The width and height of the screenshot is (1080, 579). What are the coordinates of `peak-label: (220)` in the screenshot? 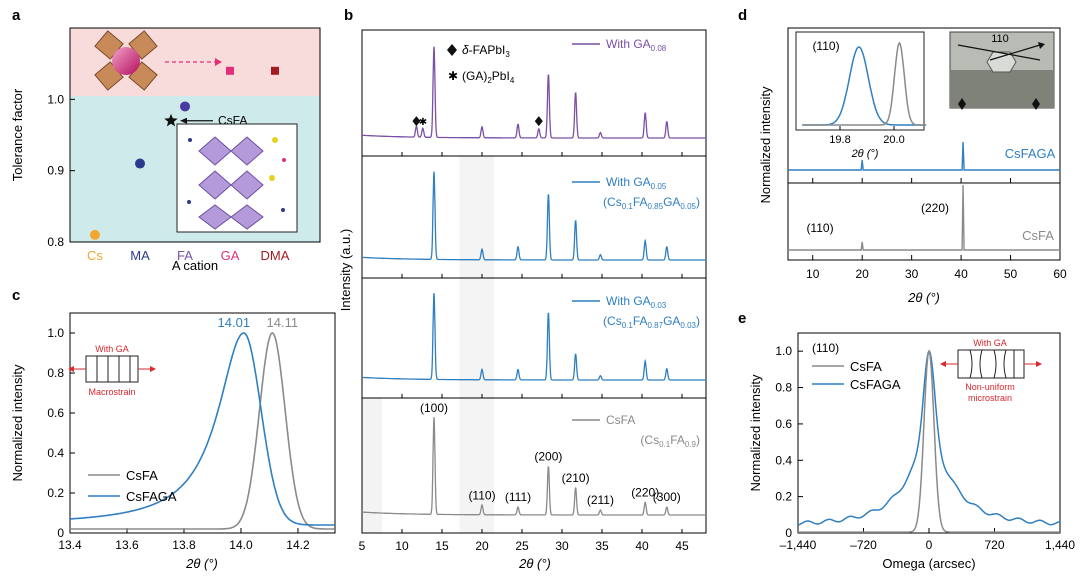 It's located at (645, 492).